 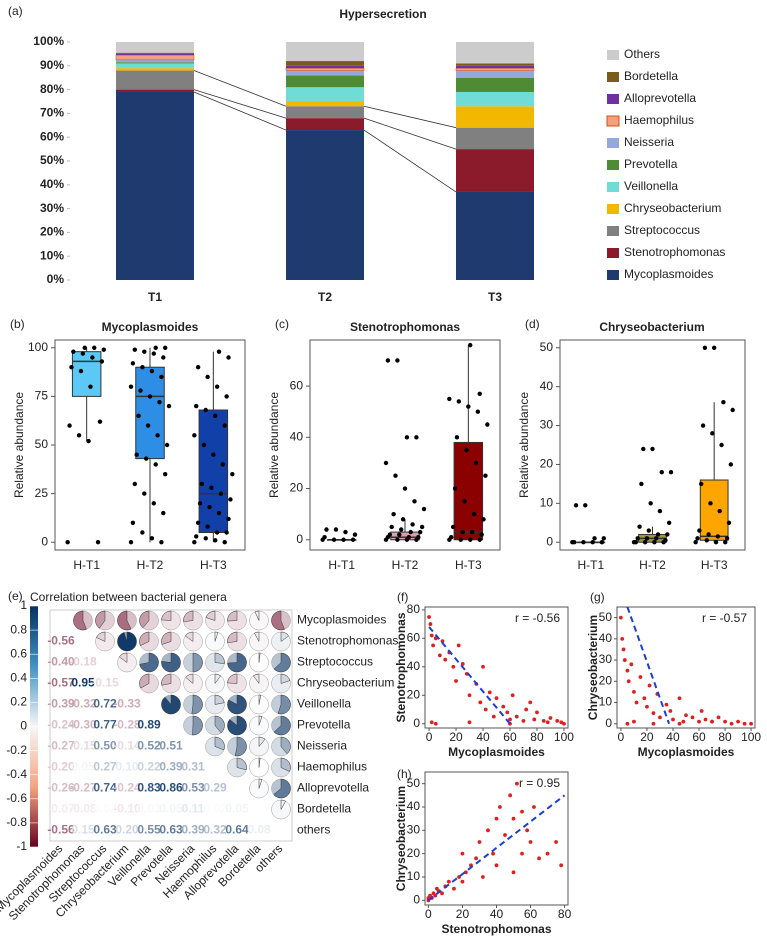 I want to click on panel-label: (b), so click(x=17, y=324).